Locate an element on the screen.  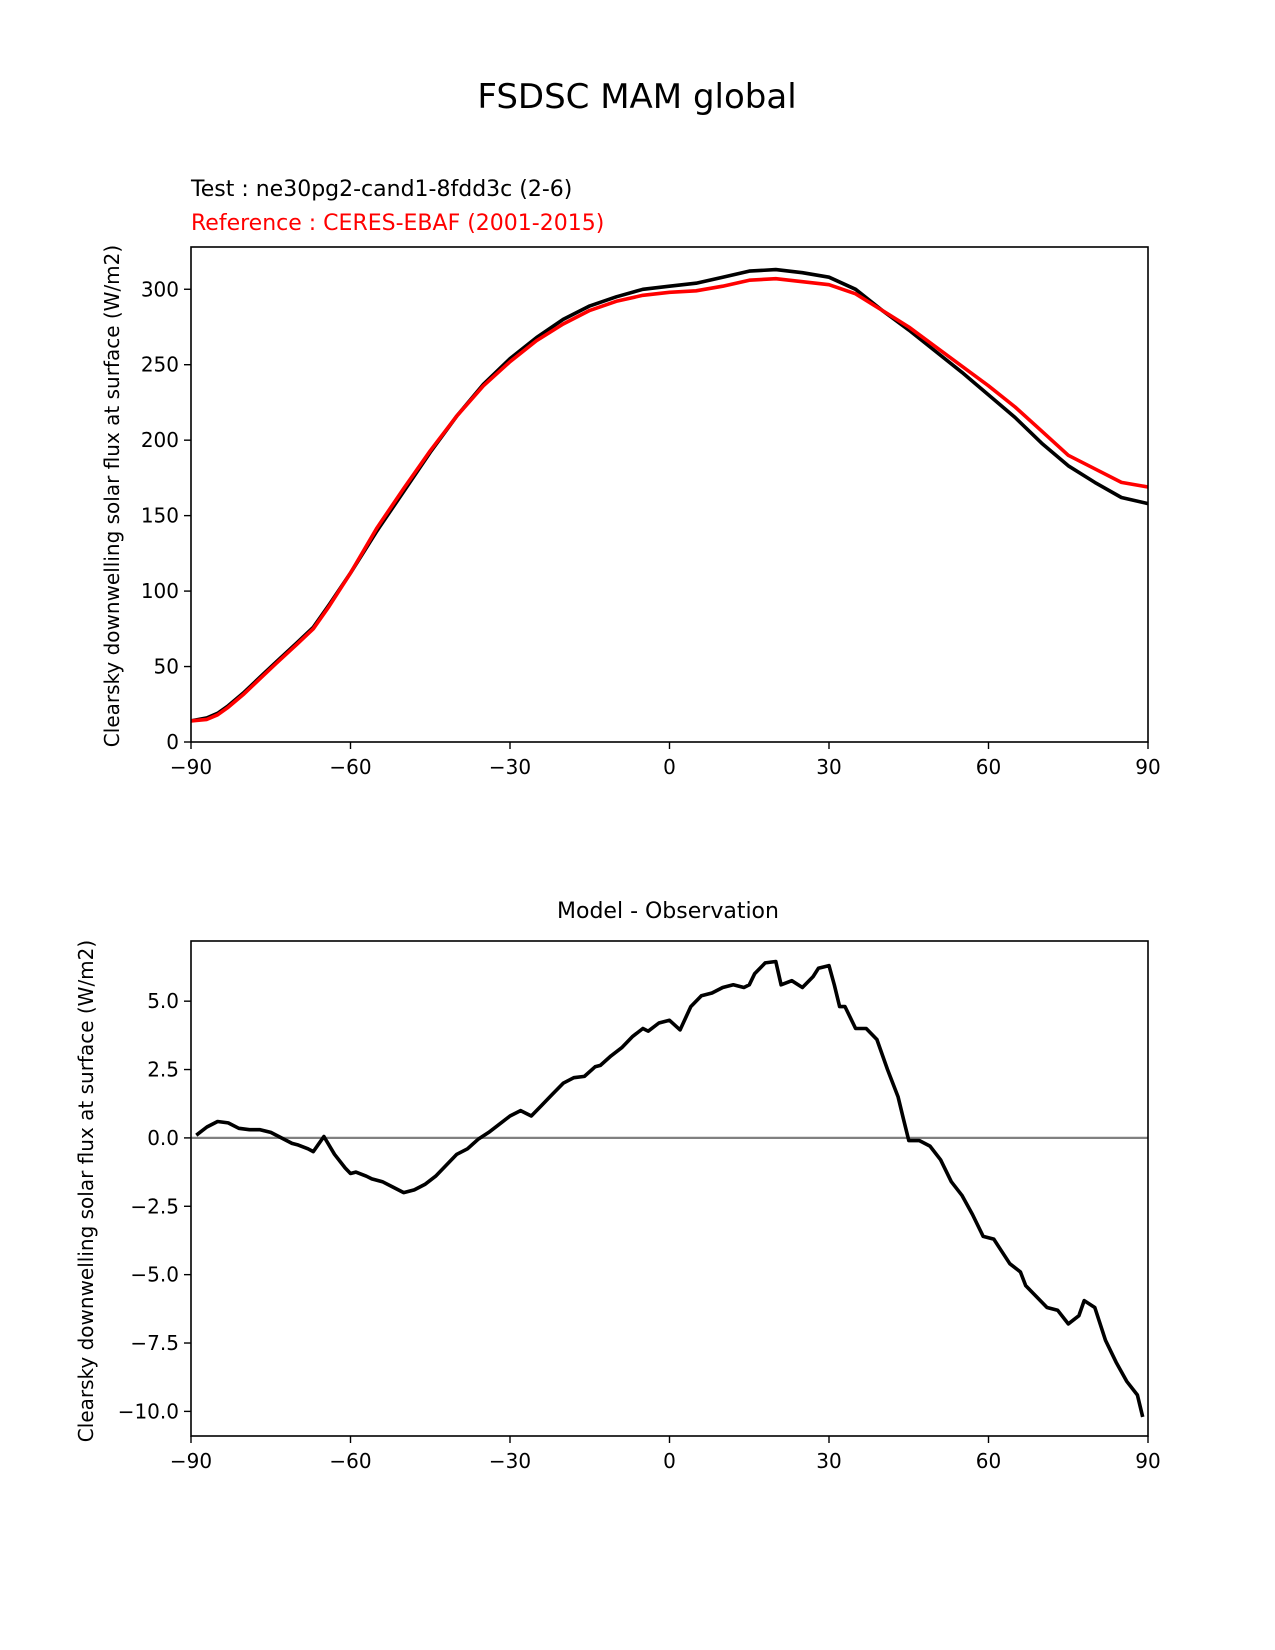
y-tick-label: 200 is located at coordinates (160, 440).